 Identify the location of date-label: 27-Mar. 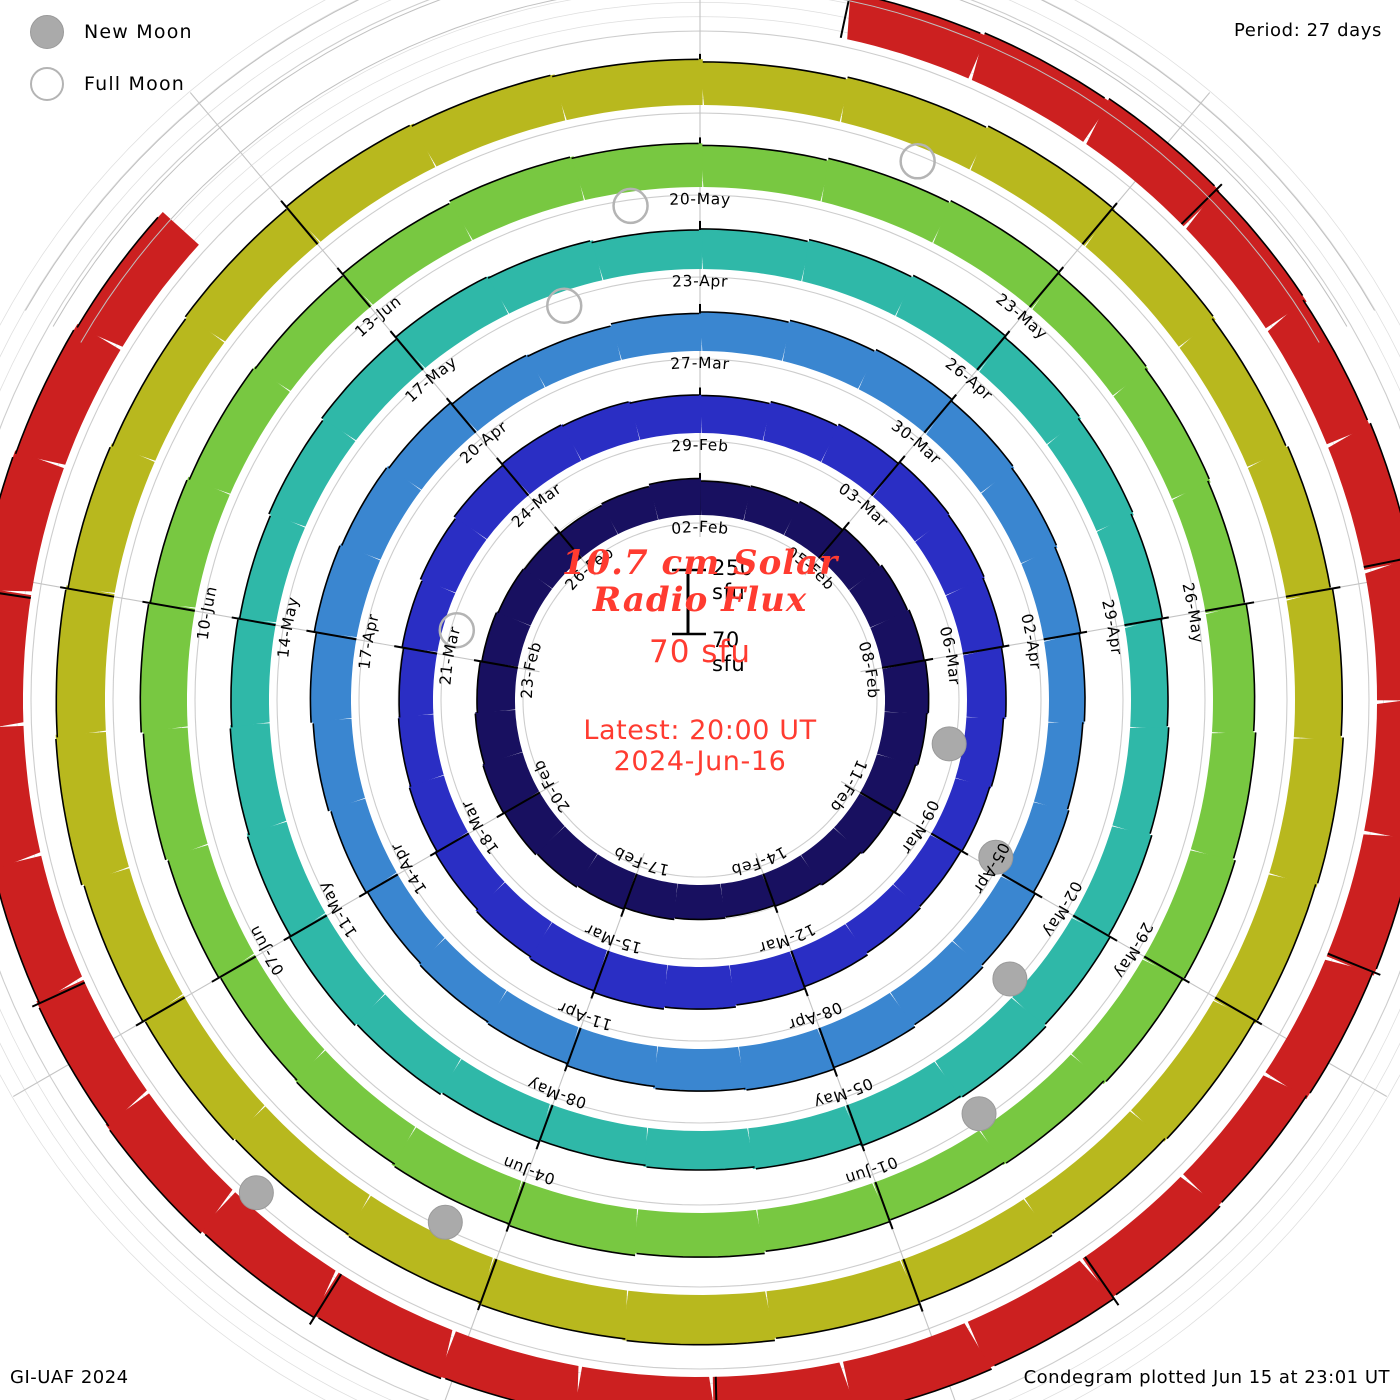
(700, 363).